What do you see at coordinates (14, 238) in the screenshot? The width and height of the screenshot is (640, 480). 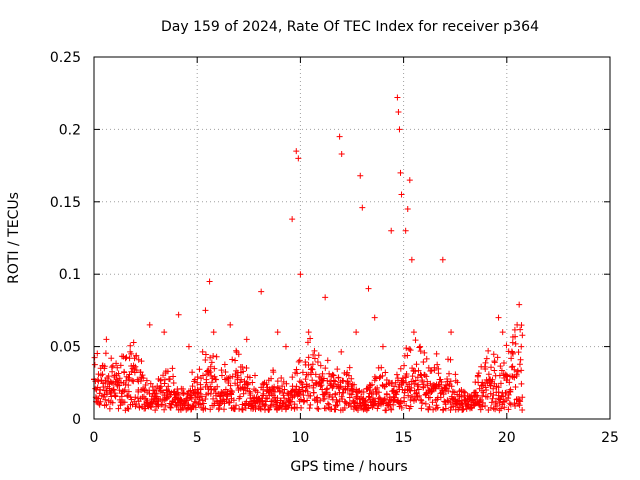 I see `y-axis-label: ROTI / TECUs` at bounding box center [14, 238].